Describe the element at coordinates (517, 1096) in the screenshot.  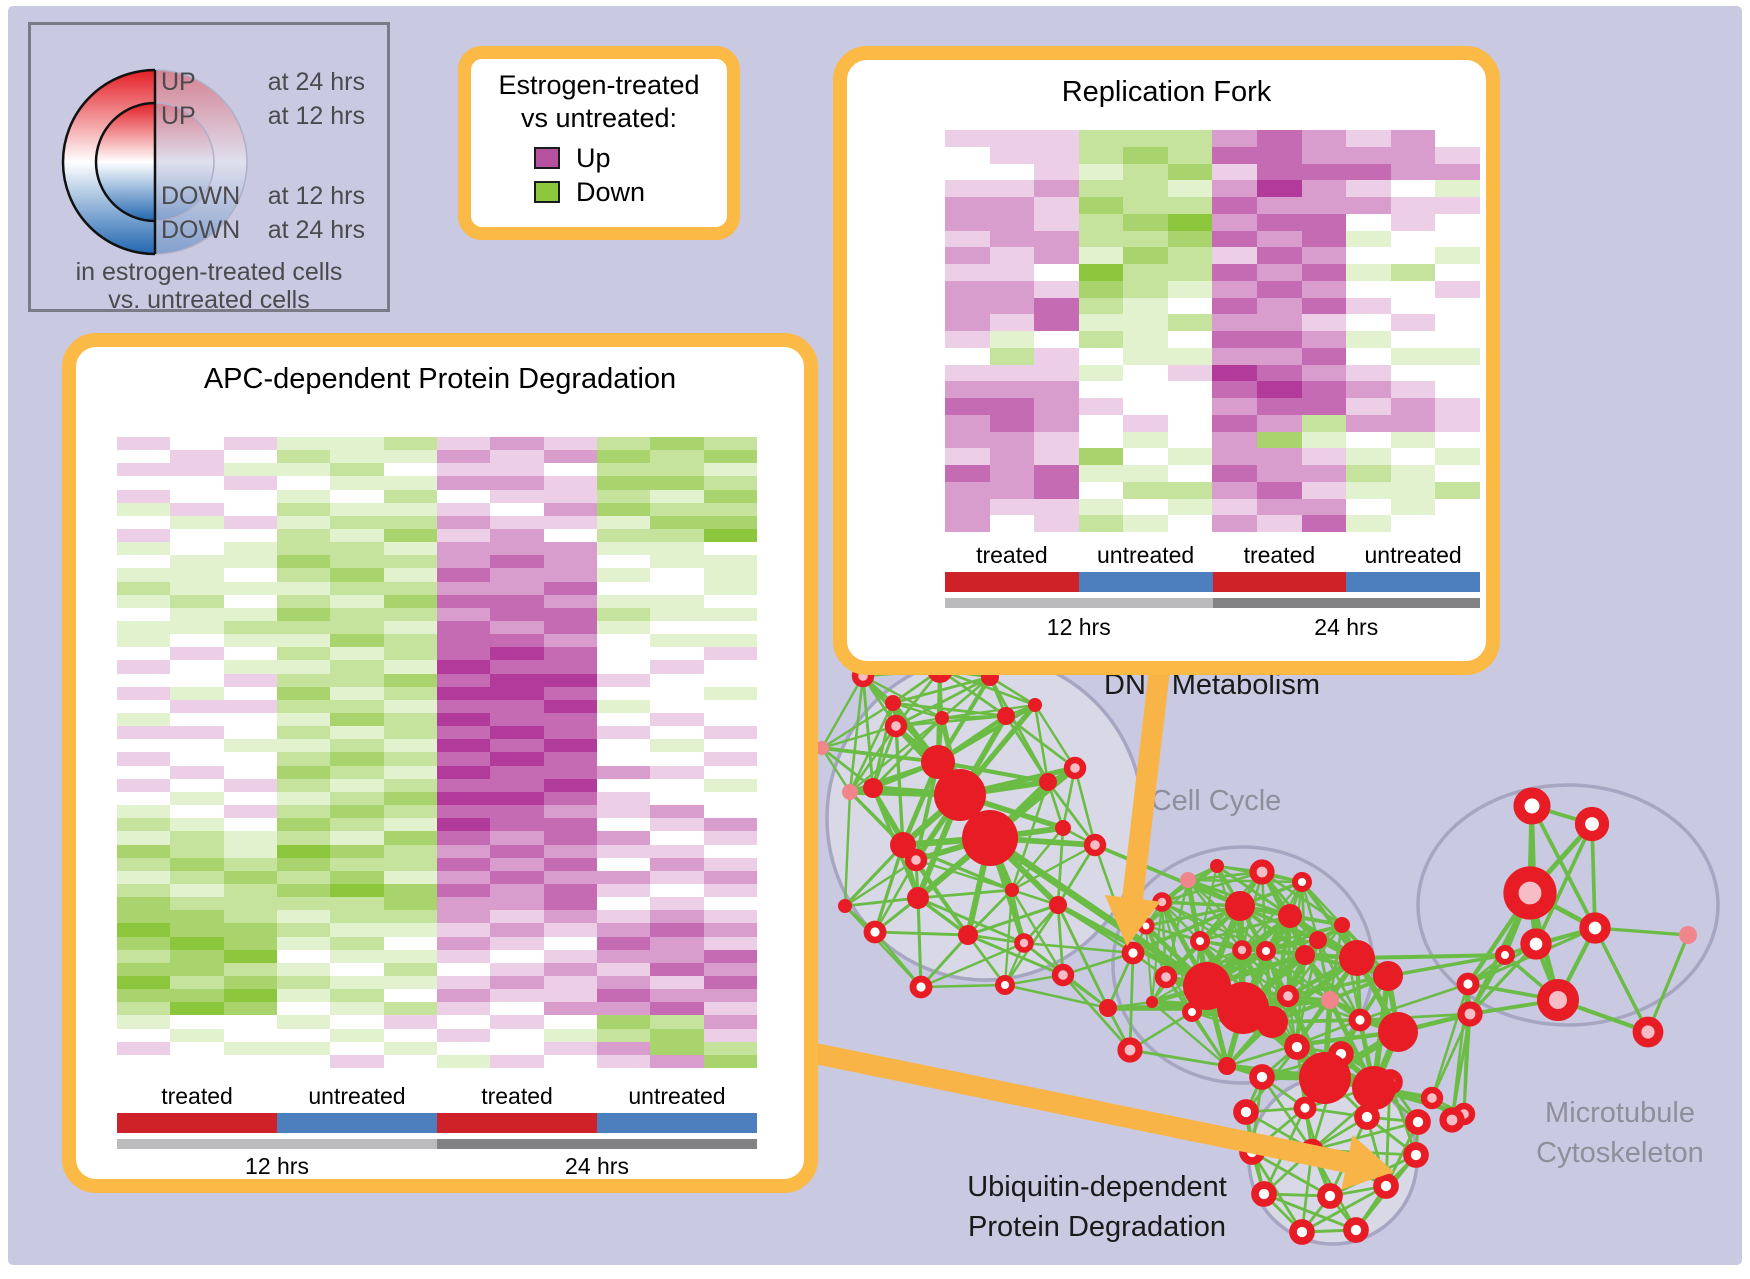
I see `condition-label: treated` at that location.